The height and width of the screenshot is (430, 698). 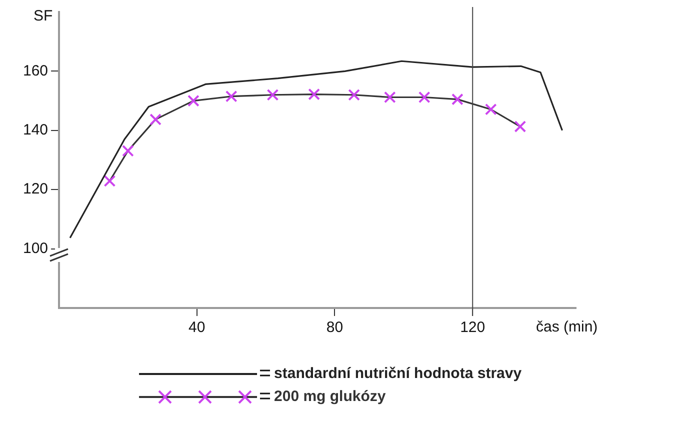 I want to click on x-tick-label: 40, so click(x=197, y=327).